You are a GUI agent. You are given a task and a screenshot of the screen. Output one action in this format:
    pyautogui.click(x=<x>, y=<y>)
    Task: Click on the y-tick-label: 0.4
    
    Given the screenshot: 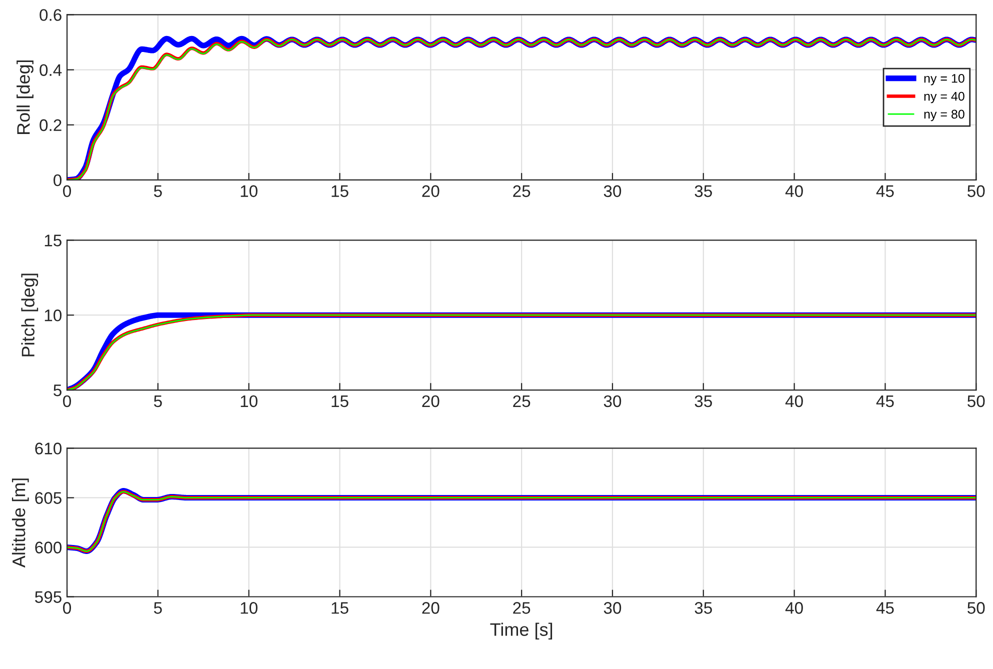 What is the action you would take?
    pyautogui.click(x=51, y=70)
    